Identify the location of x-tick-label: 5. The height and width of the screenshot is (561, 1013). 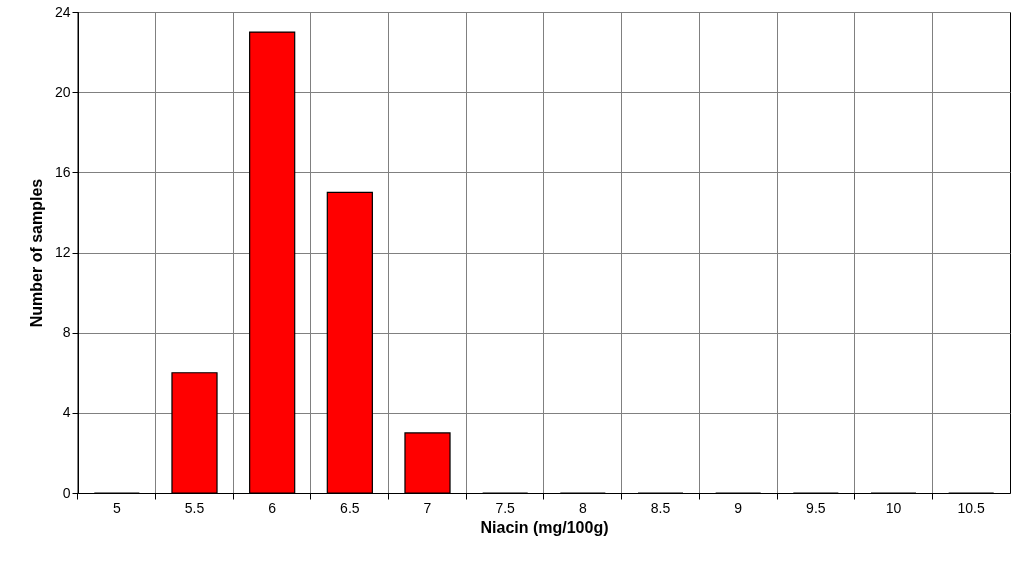
(116, 507).